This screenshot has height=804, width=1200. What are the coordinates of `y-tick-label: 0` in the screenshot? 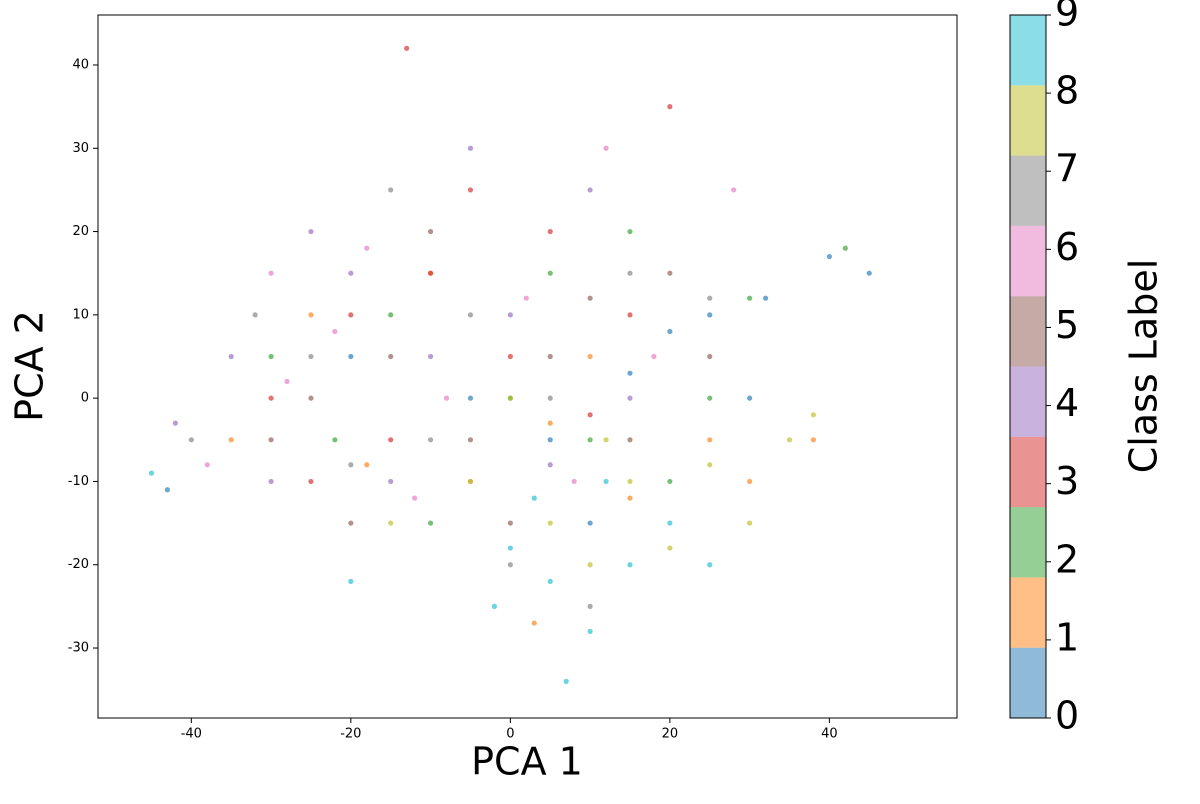 It's located at (85, 398).